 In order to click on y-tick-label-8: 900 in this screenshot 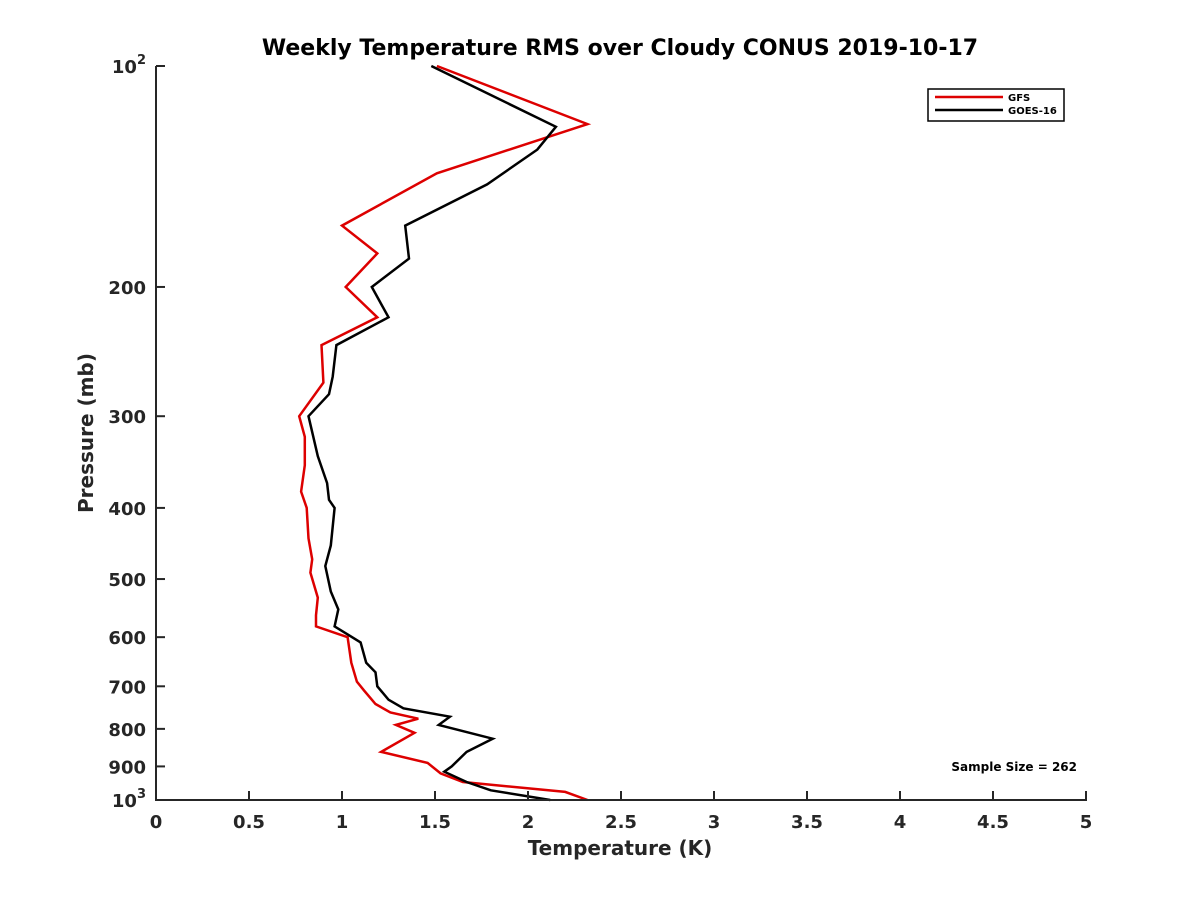, I will do `click(127, 767)`.